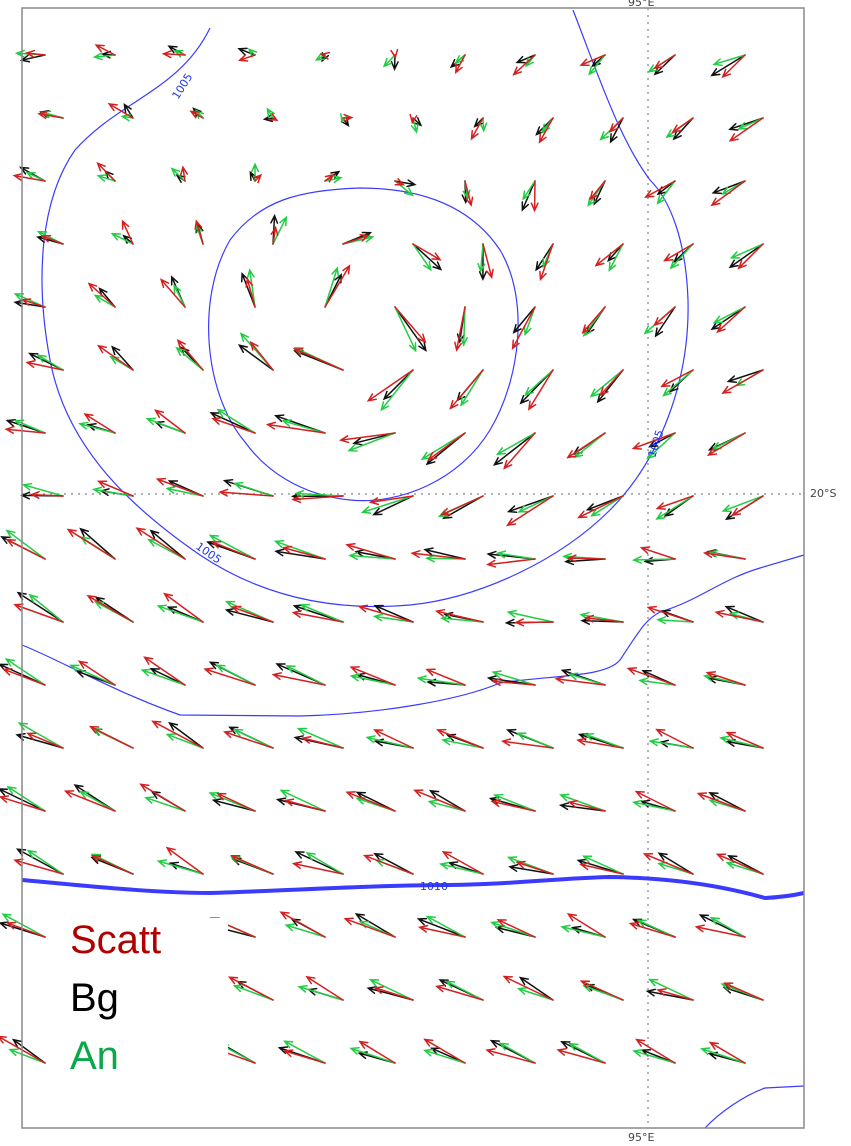 The height and width of the screenshot is (1146, 851). I want to click on longitude-label-top: 95°E, so click(641, 4).